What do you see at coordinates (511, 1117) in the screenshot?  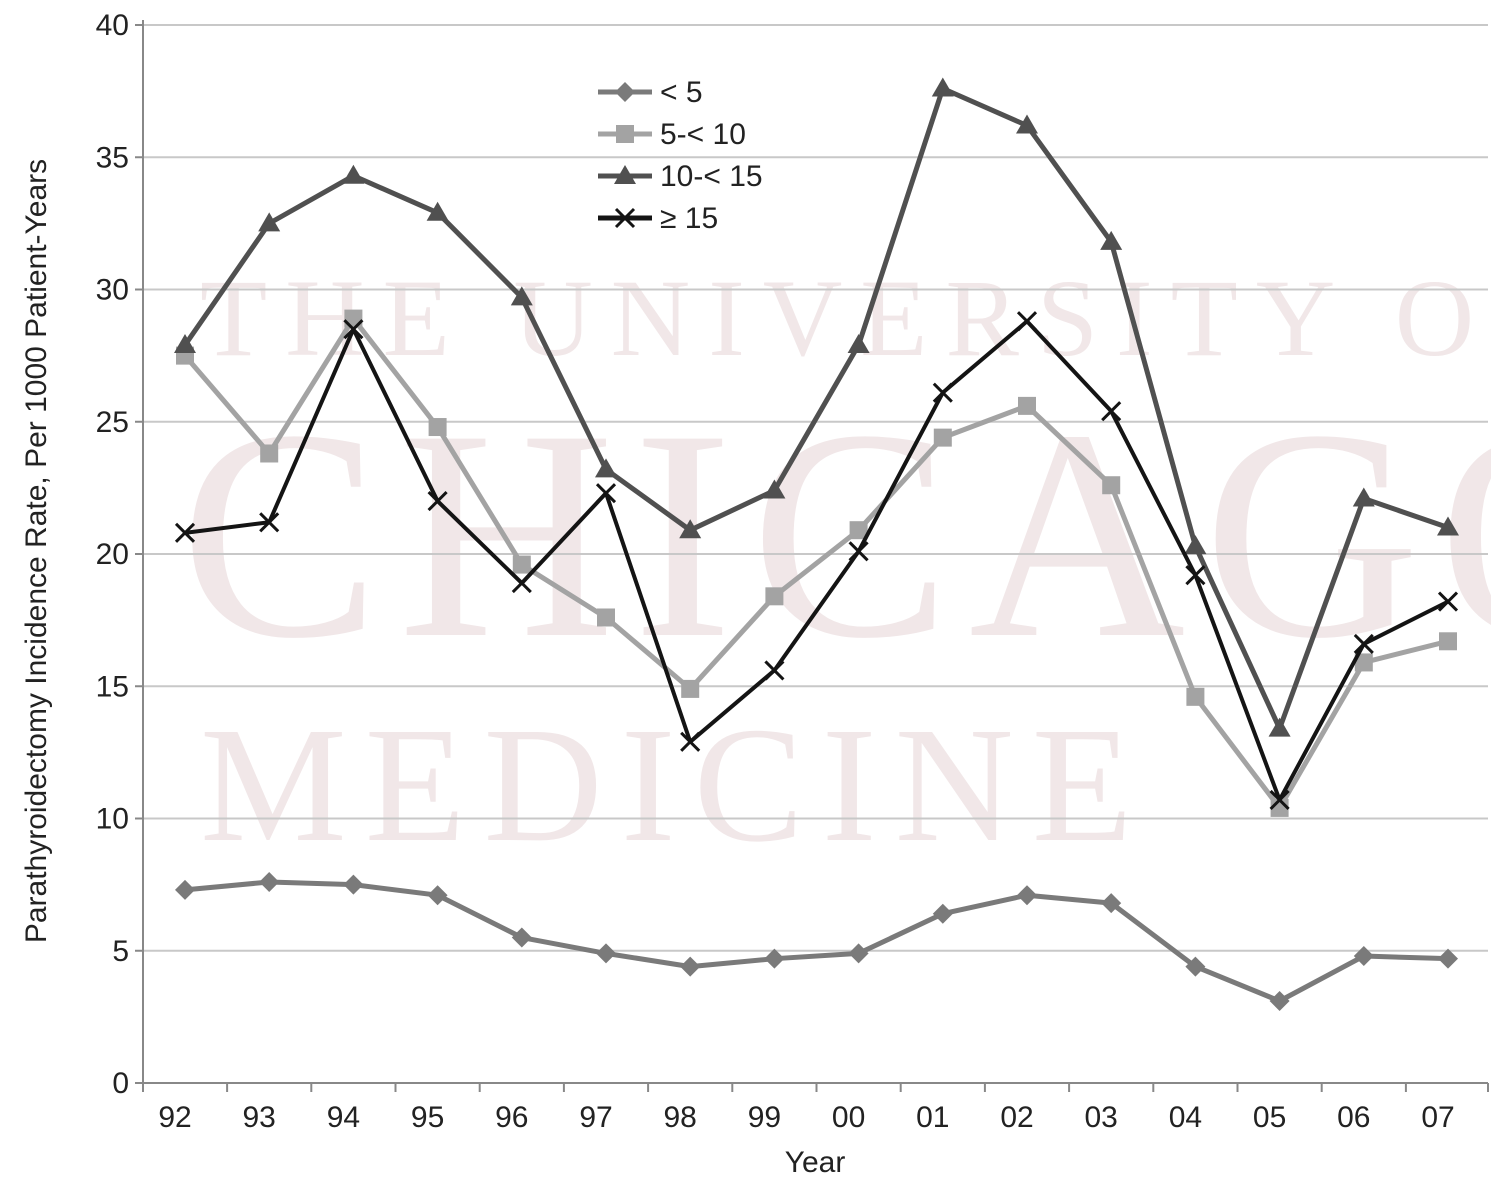 I see `x-tick-label: 96` at bounding box center [511, 1117].